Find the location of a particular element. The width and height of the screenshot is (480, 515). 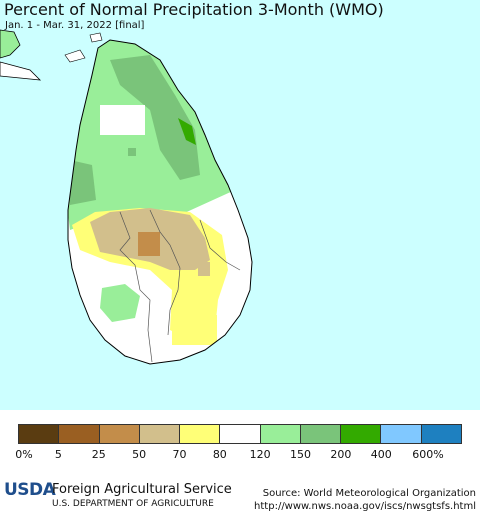

usda-logo: USDA is located at coordinates (30, 490).